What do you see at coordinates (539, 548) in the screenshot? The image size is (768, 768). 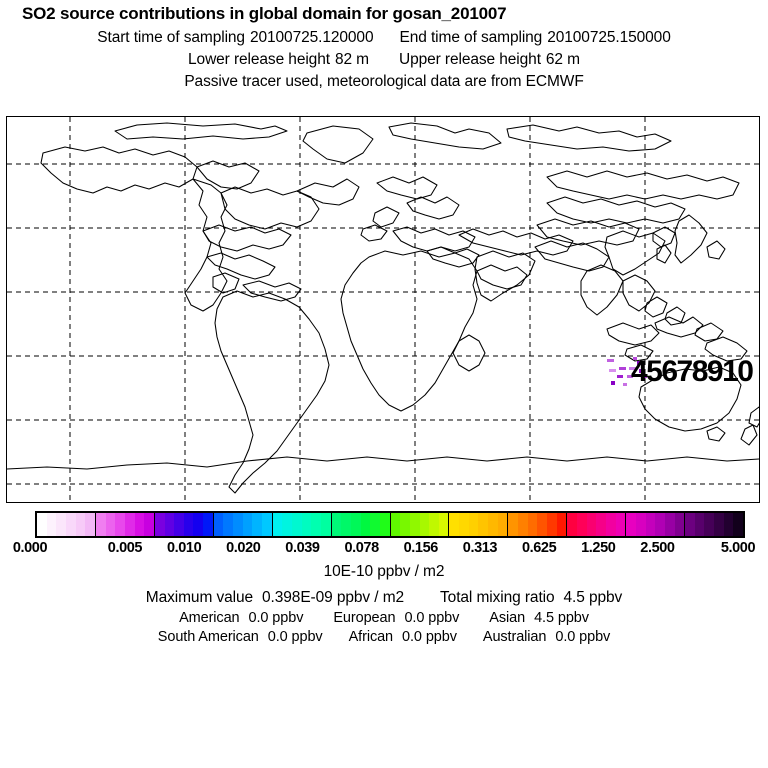 I see `colorbar-tick-label: 0.625` at bounding box center [539, 548].